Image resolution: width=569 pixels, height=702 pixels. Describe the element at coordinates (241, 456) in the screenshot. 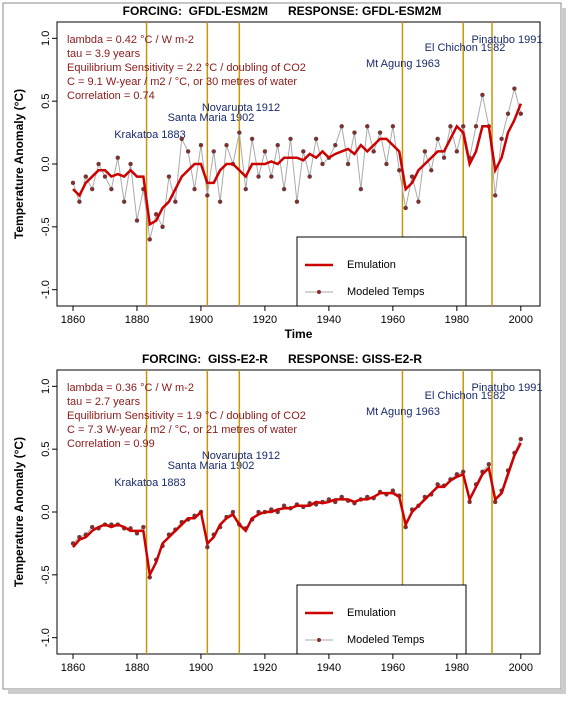

I see `volcano-label: Novarupta 1912` at that location.